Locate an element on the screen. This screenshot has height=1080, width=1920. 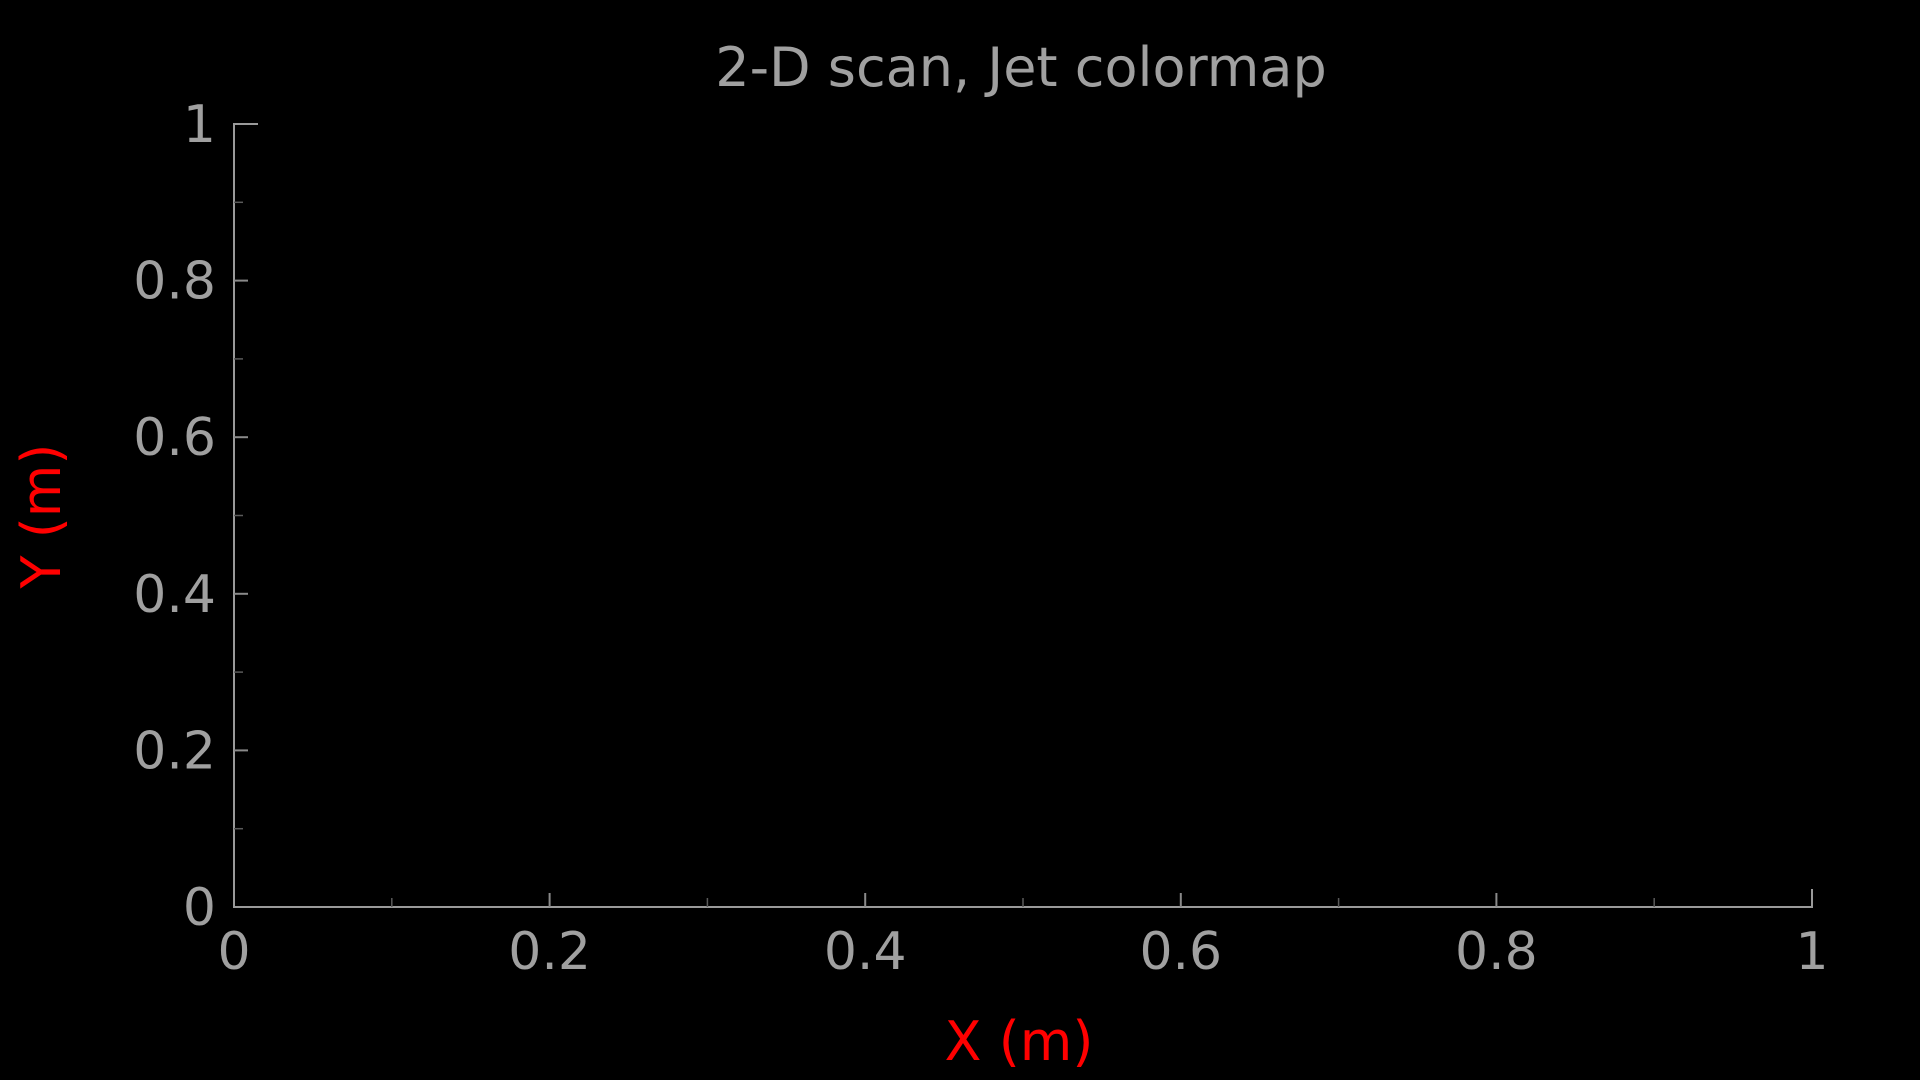
x-tick-label: 0 is located at coordinates (233, 952).